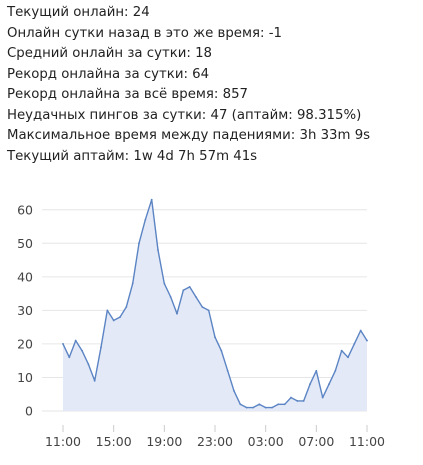  What do you see at coordinates (25, 377) in the screenshot?
I see `y-tick-label: 10` at bounding box center [25, 377].